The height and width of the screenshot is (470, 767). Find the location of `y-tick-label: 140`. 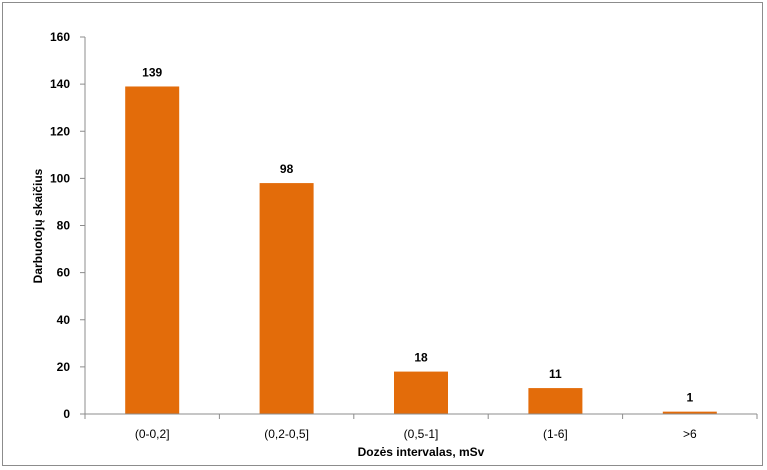

y-tick-label: 140 is located at coordinates (60, 84).